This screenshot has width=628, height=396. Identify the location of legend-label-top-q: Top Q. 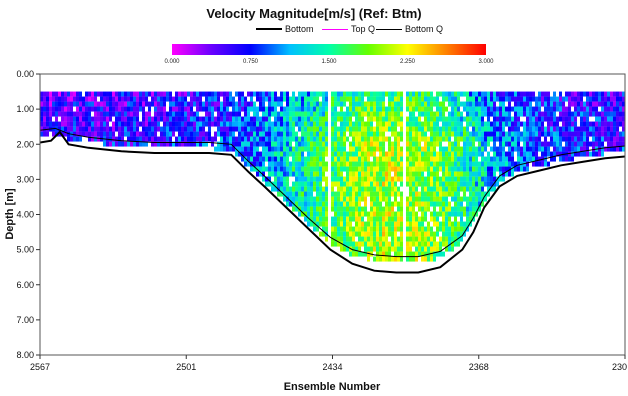
(363, 29).